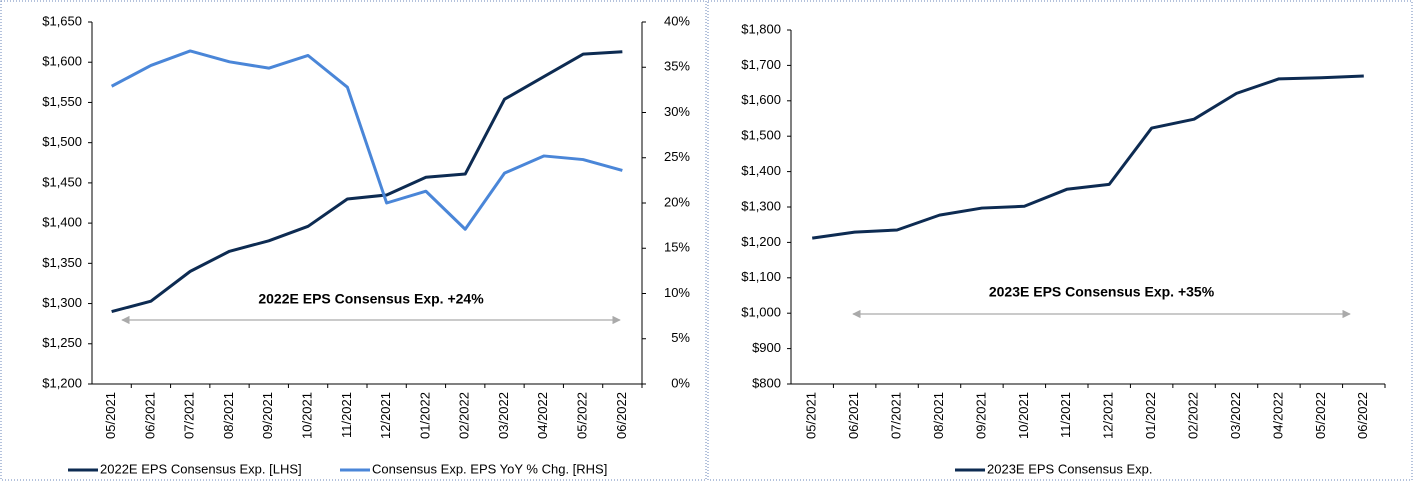 The height and width of the screenshot is (481, 1413). Describe the element at coordinates (677, 66) in the screenshot. I see `y2-tick-label: 35%` at that location.